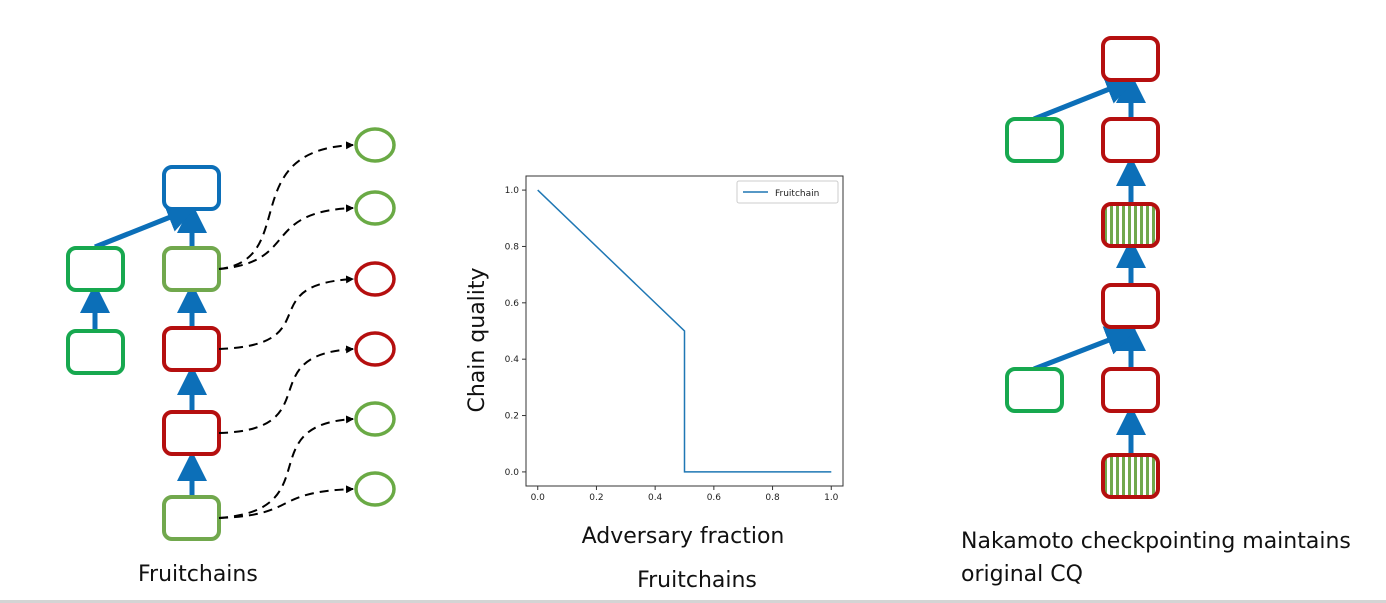 The width and height of the screenshot is (1386, 603). What do you see at coordinates (714, 498) in the screenshot?
I see `x-tick-label: 0.6` at bounding box center [714, 498].